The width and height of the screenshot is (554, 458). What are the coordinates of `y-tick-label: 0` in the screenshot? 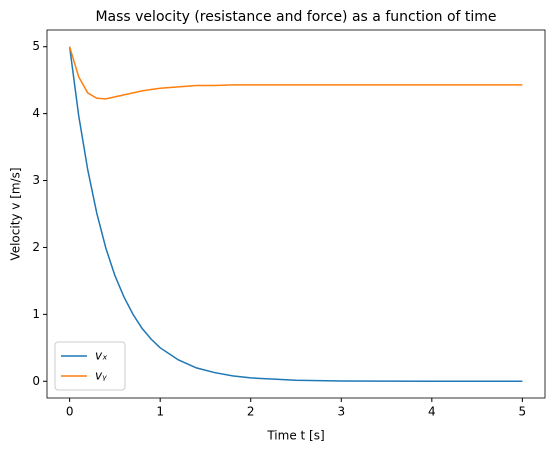 It's located at (36, 381).